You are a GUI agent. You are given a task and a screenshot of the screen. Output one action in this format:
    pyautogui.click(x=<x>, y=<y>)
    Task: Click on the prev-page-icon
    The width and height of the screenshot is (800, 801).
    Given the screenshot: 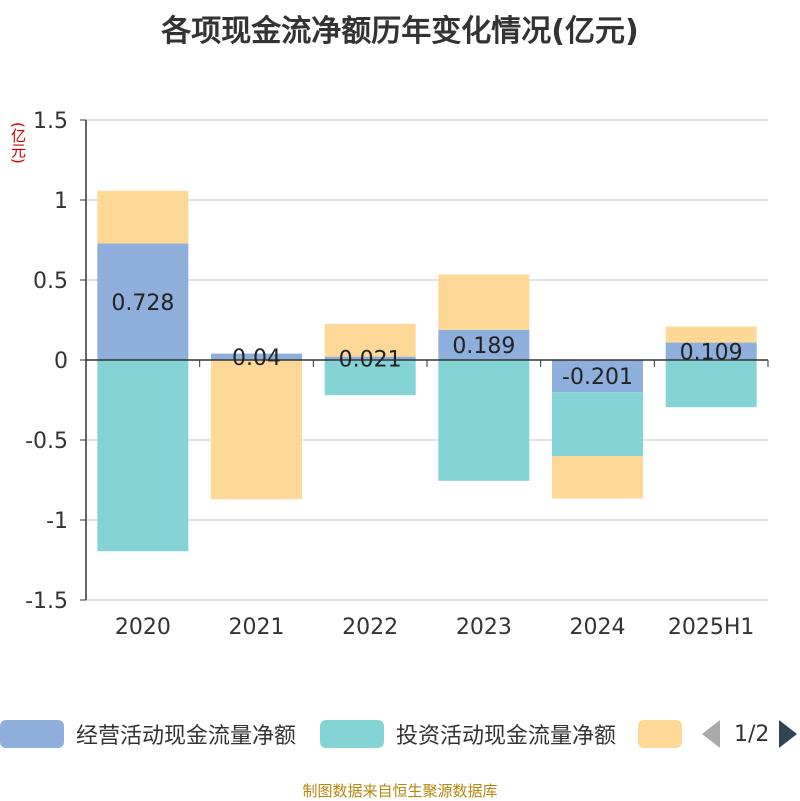 What is the action you would take?
    pyautogui.click(x=711, y=734)
    